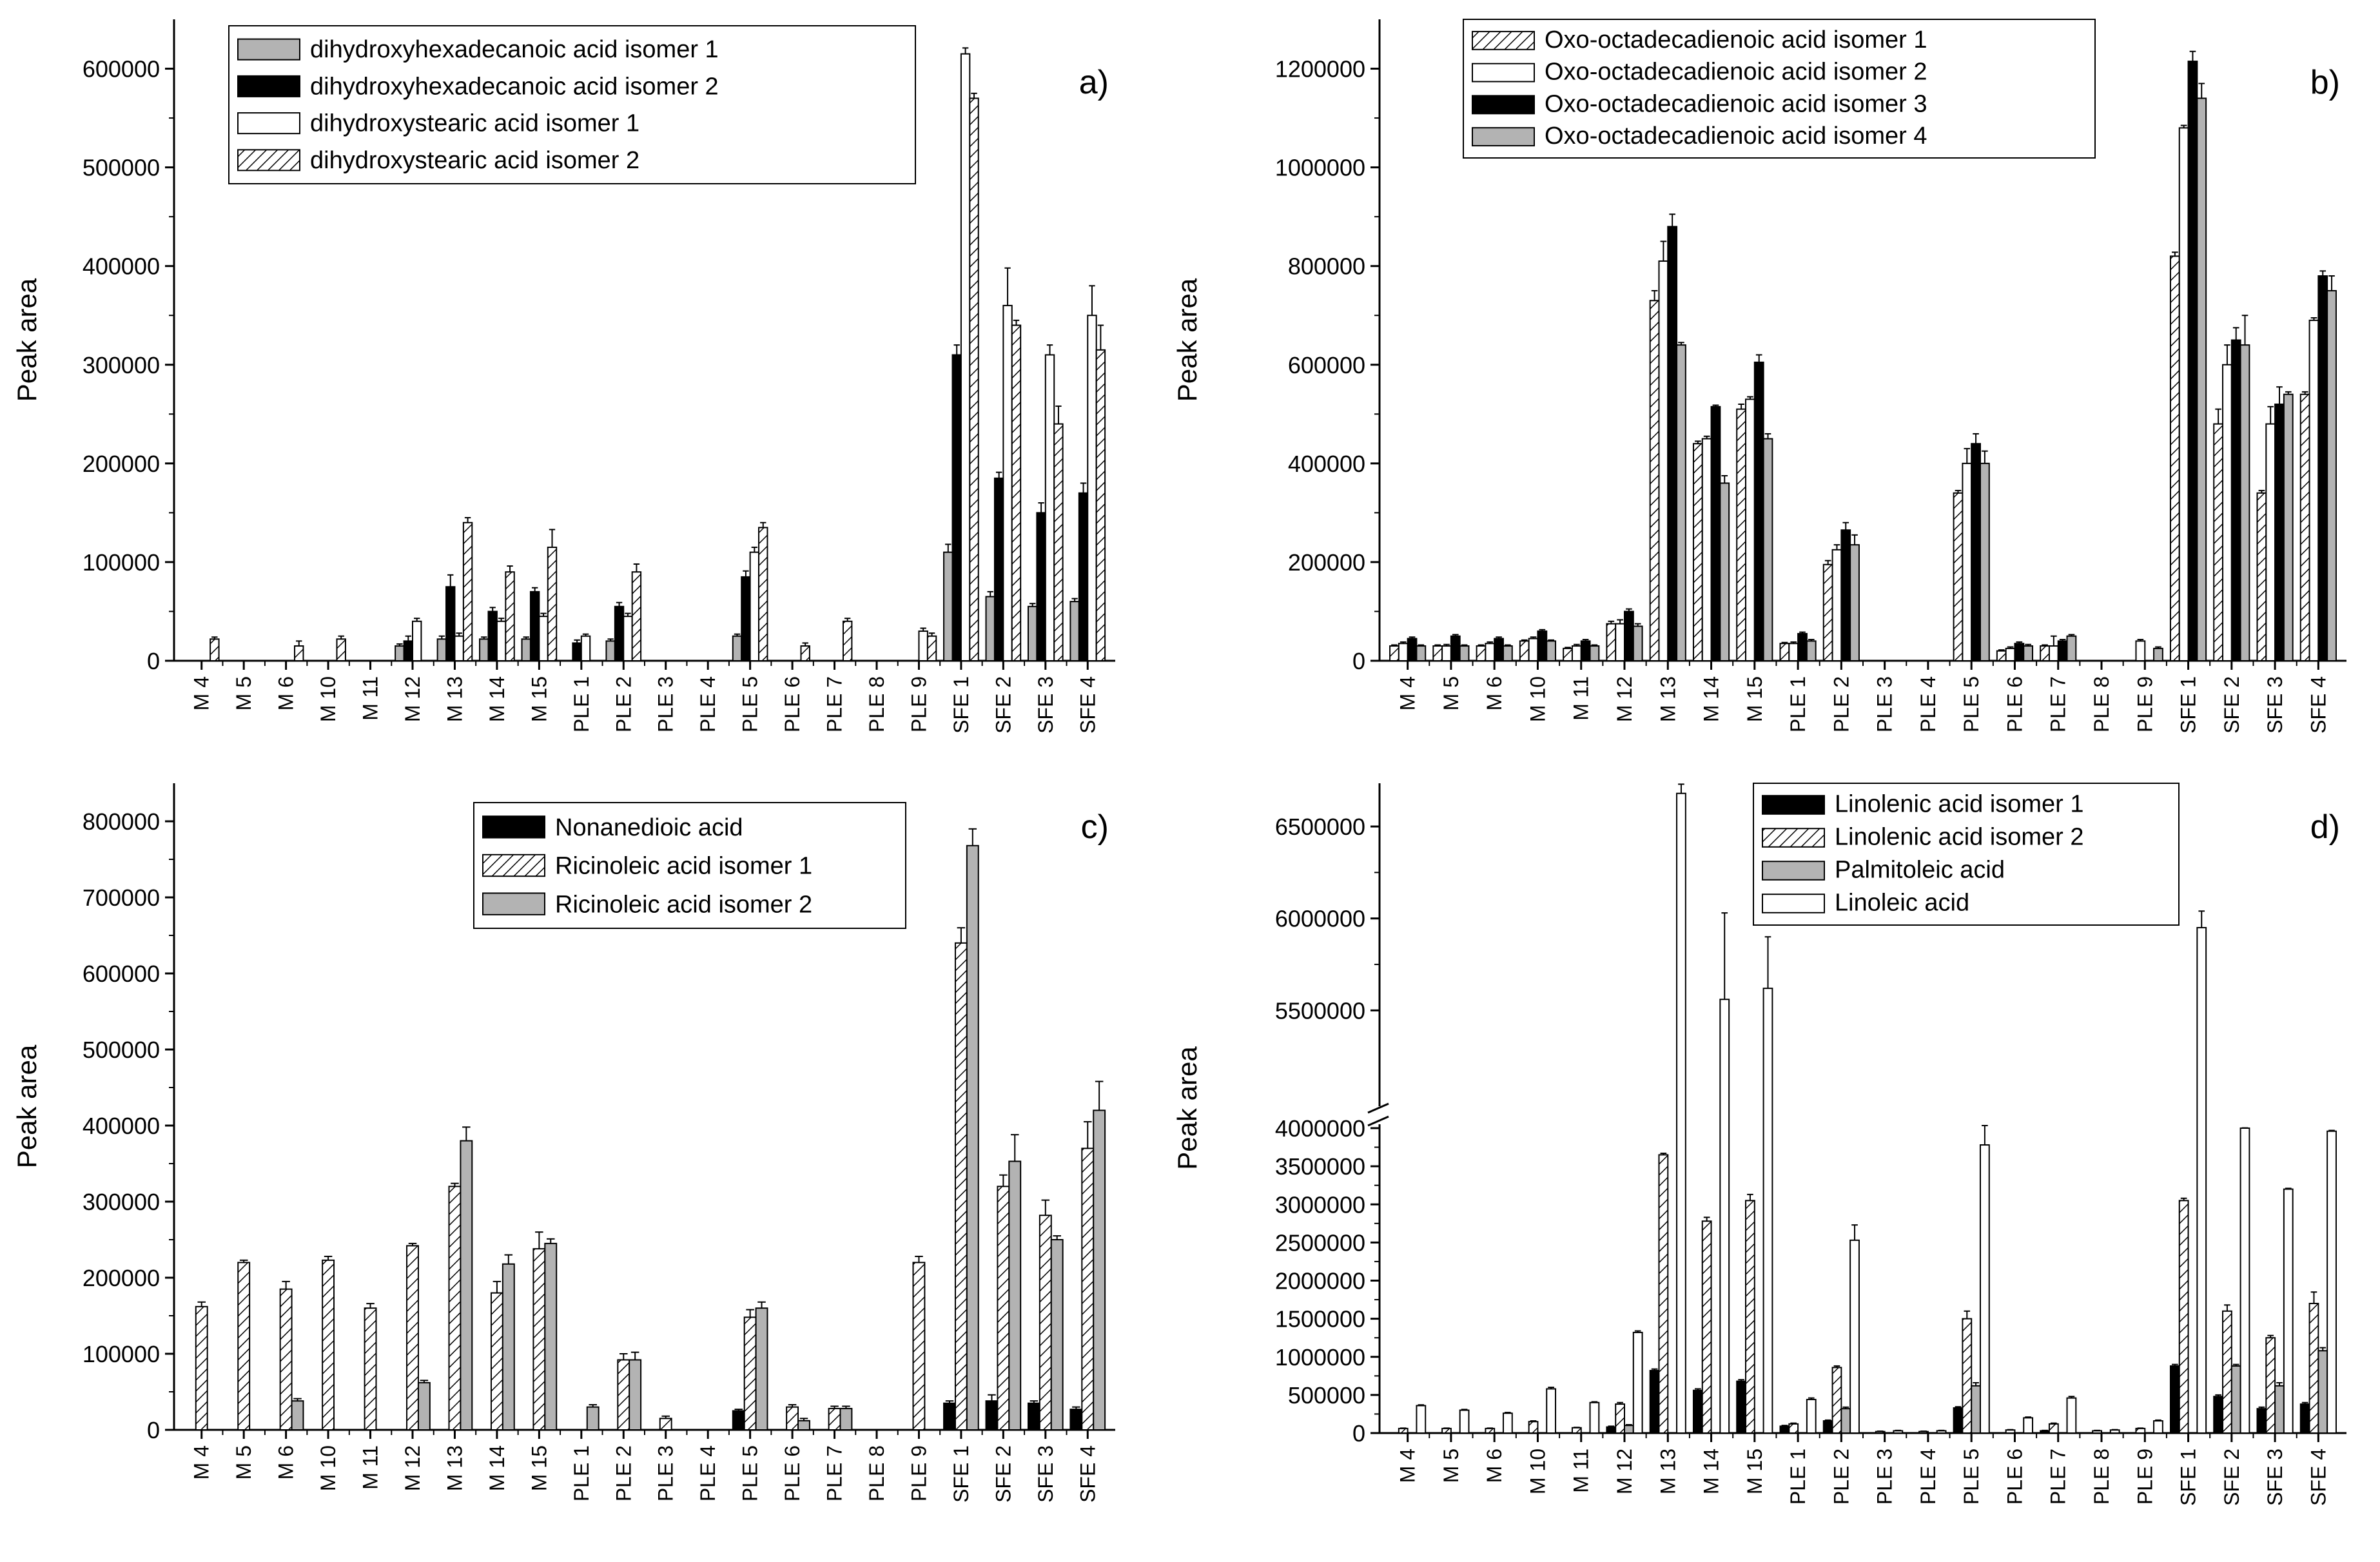 This screenshot has height=1562, width=2380. Describe the element at coordinates (121, 974) in the screenshot. I see `y-tick-label: 600000` at that location.